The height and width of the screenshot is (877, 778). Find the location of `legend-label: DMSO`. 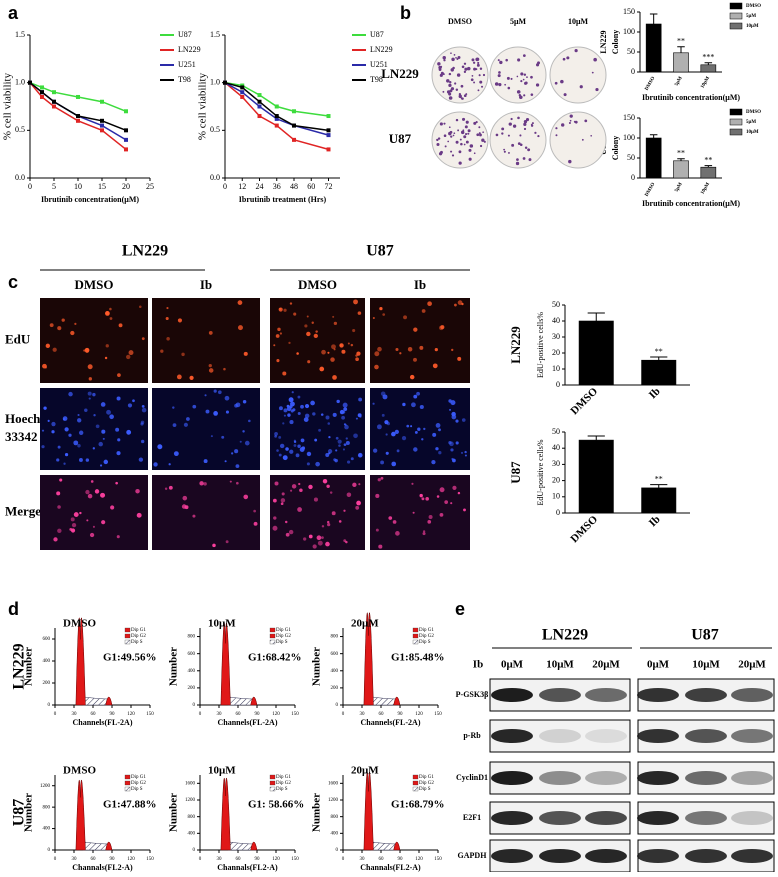

legend-label: DMSO is located at coordinates (753, 6).